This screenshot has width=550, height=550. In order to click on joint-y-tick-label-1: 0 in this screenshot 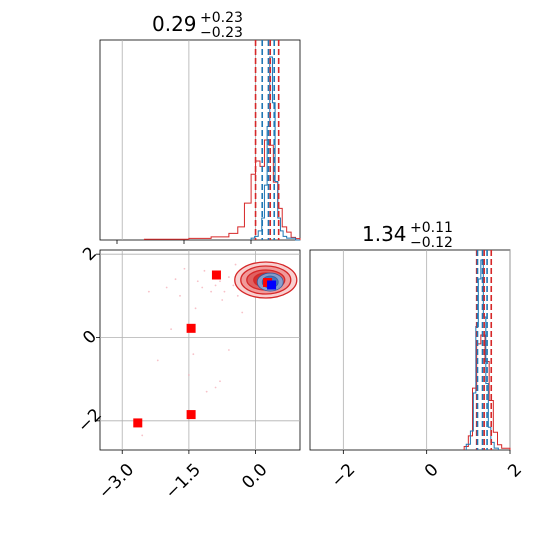, I will do `click(90, 338)`.